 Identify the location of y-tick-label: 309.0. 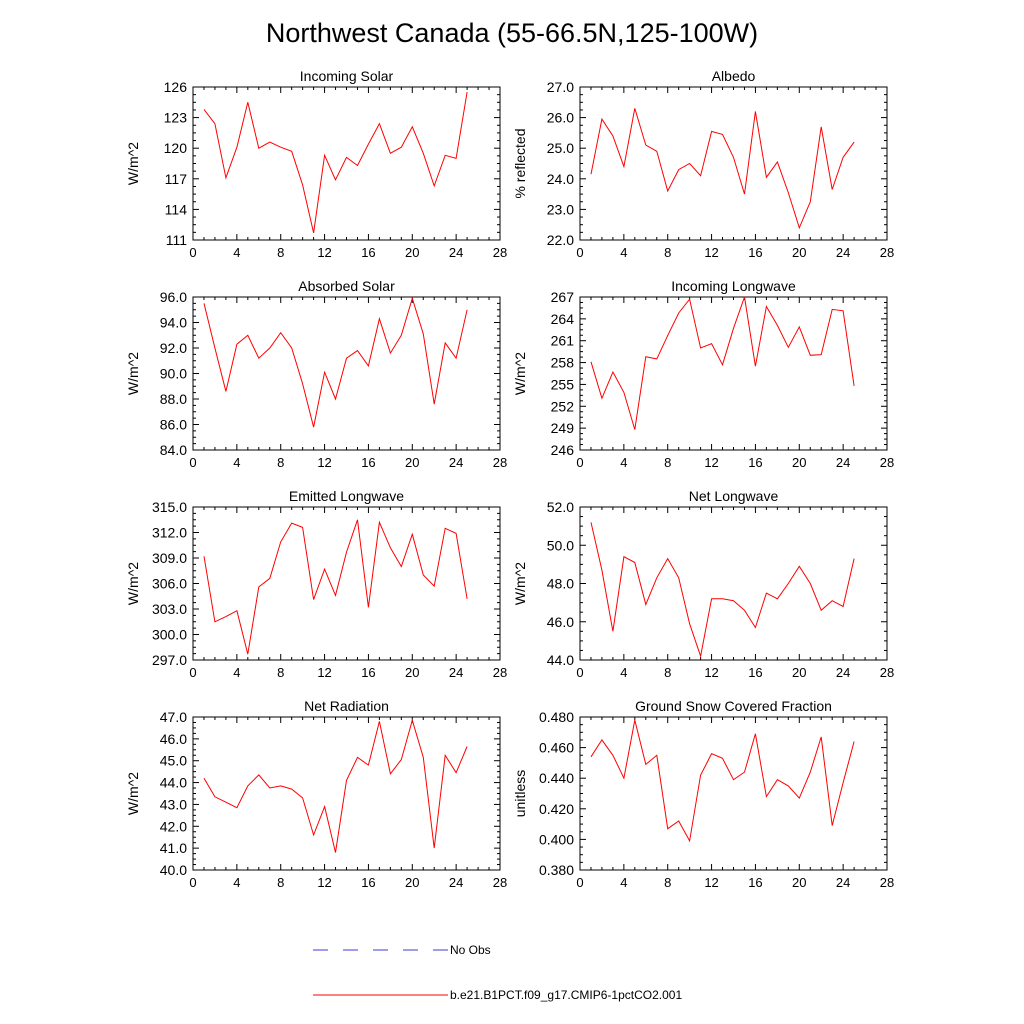
(169, 558).